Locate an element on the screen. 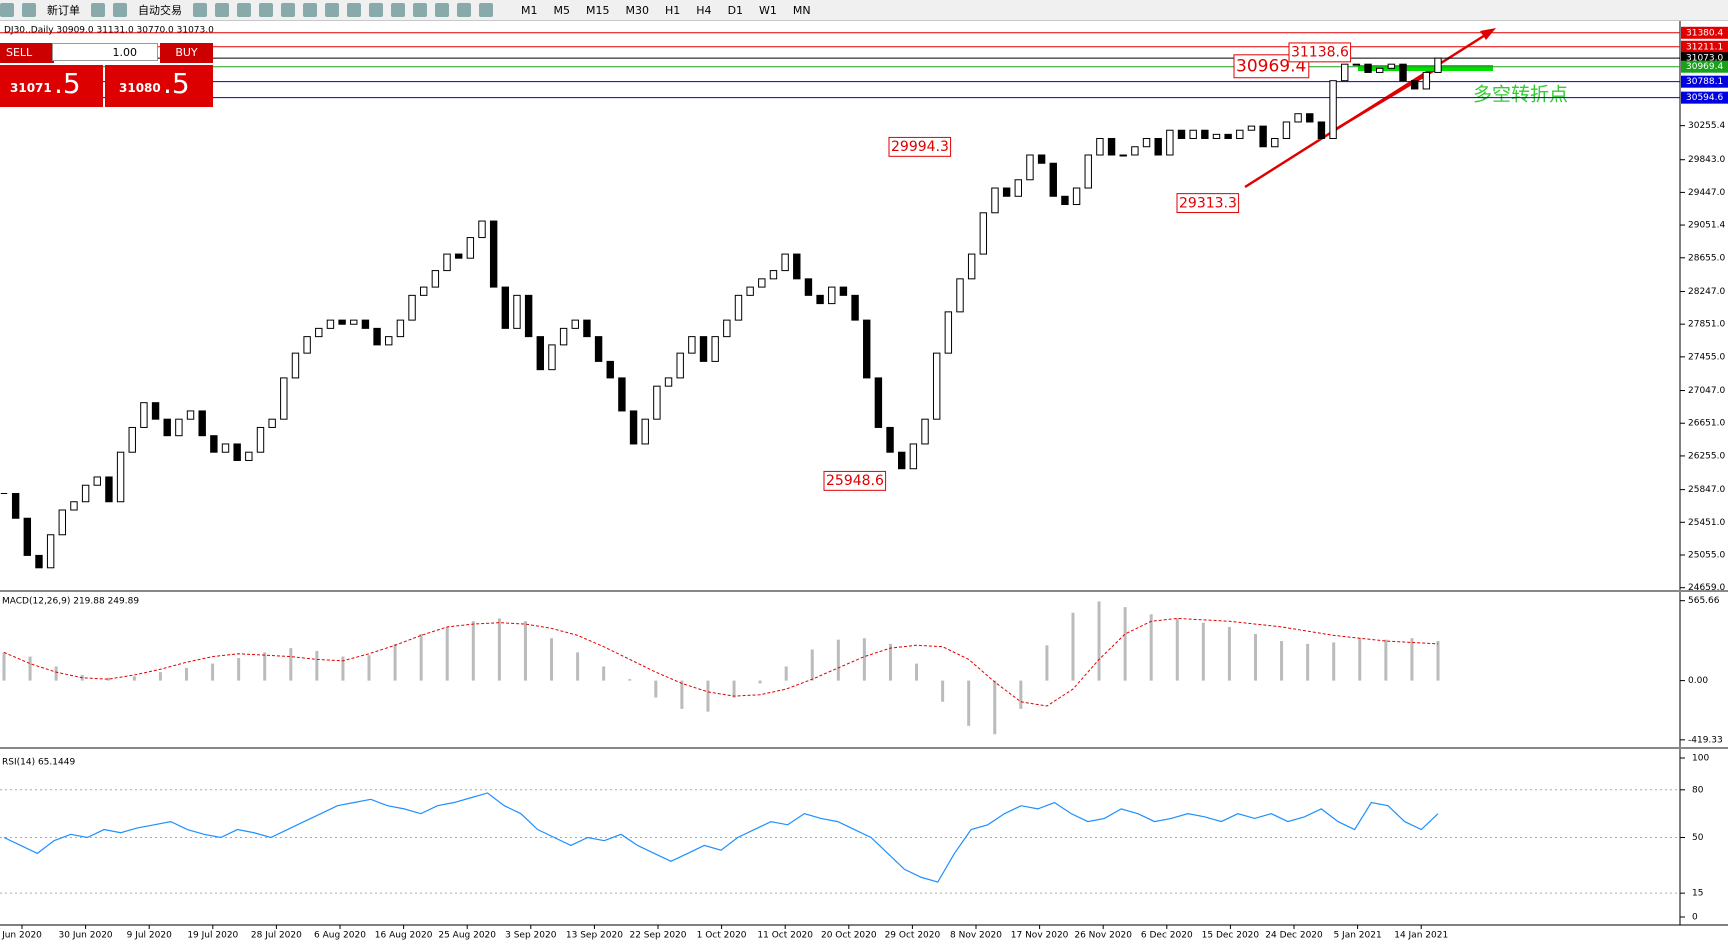 This screenshot has height=945, width=1728. arrowhead is located at coordinates (1488, 34).